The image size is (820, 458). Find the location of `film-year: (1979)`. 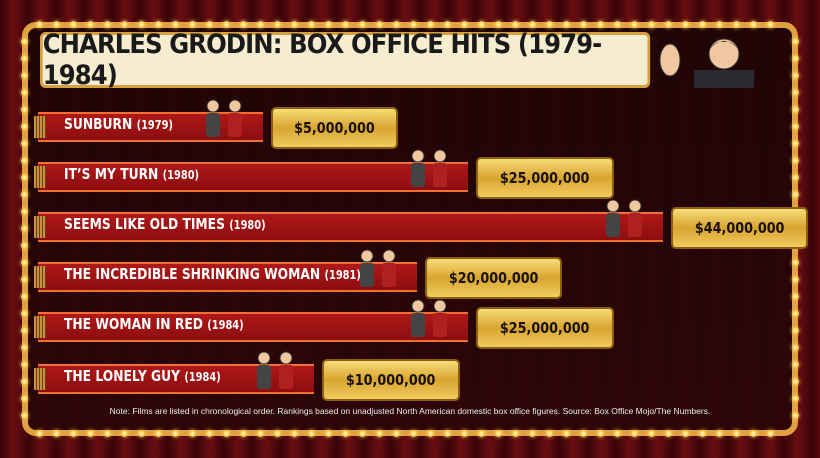

film-year: (1979) is located at coordinates (154, 125).